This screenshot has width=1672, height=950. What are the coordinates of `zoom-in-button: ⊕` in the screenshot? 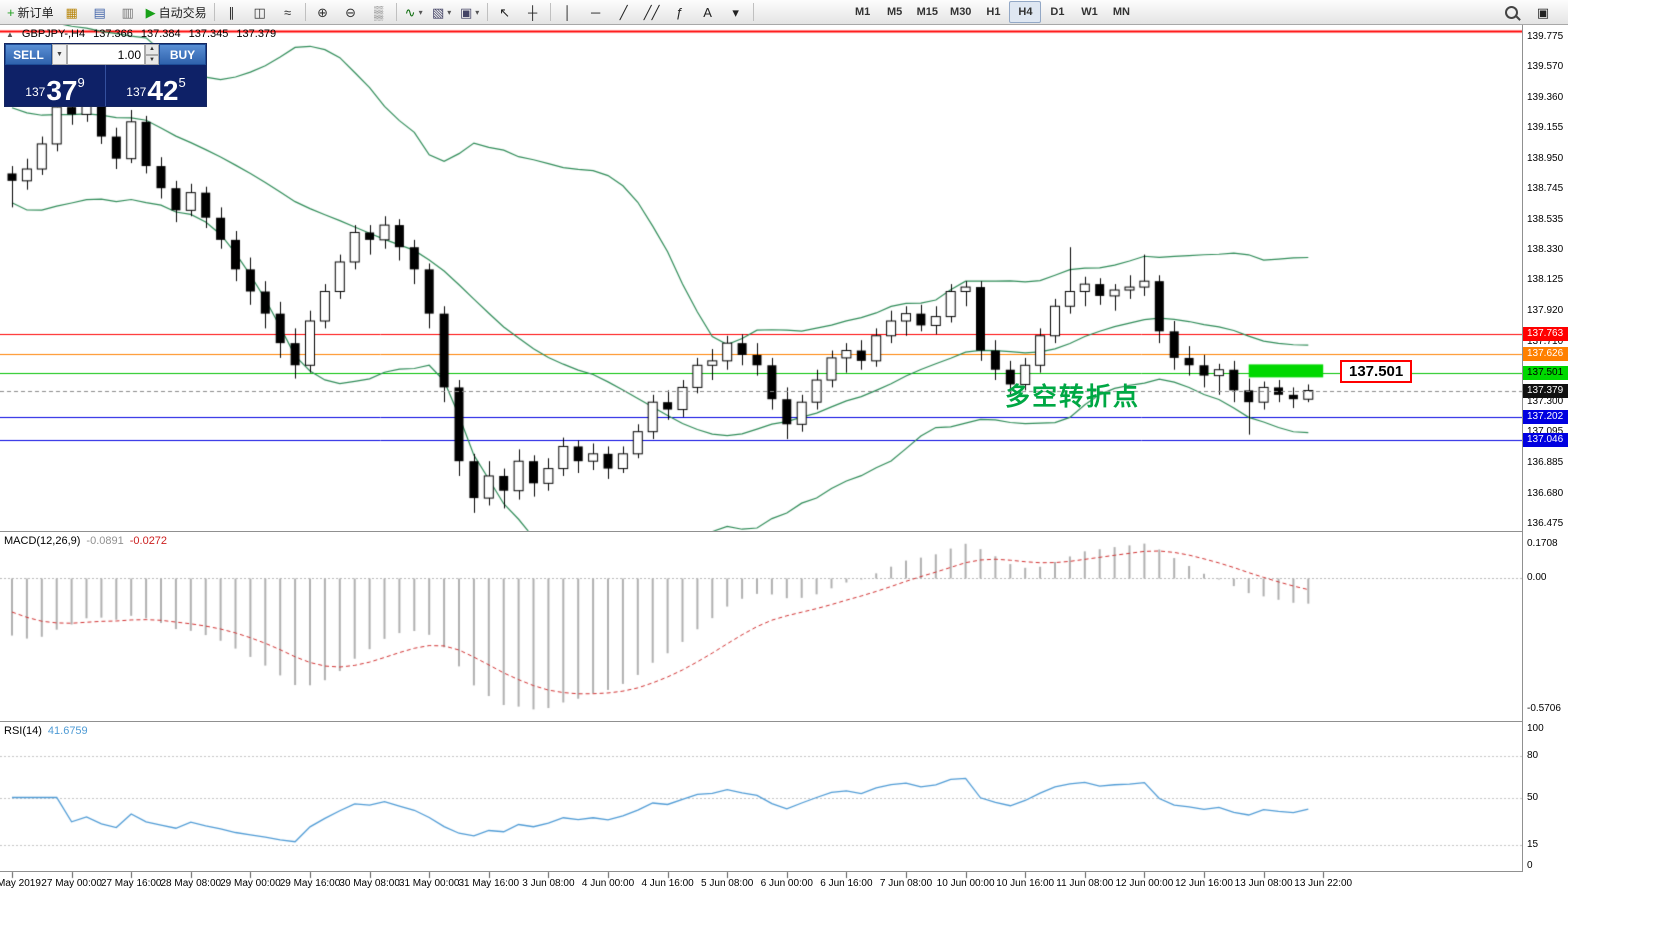 It's located at (323, 12).